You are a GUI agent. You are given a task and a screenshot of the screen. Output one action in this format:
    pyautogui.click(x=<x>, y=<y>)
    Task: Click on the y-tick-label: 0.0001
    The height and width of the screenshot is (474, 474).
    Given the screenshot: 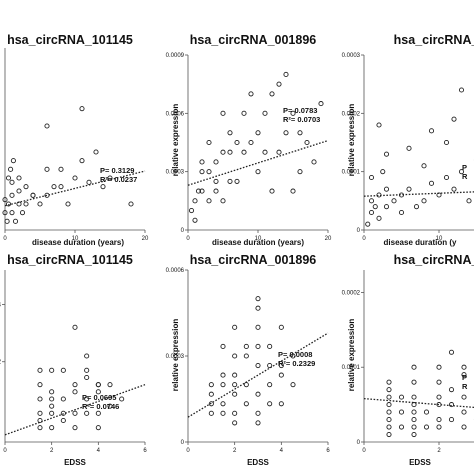 What is the action you would take?
    pyautogui.click(x=351, y=368)
    